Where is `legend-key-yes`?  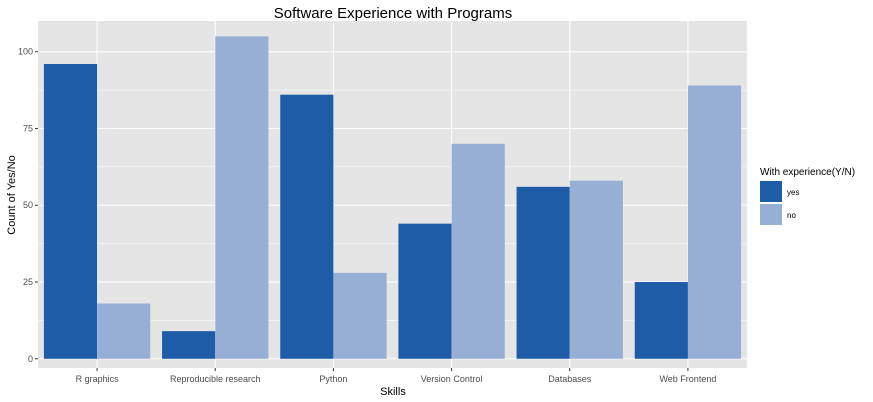 legend-key-yes is located at coordinates (771, 191).